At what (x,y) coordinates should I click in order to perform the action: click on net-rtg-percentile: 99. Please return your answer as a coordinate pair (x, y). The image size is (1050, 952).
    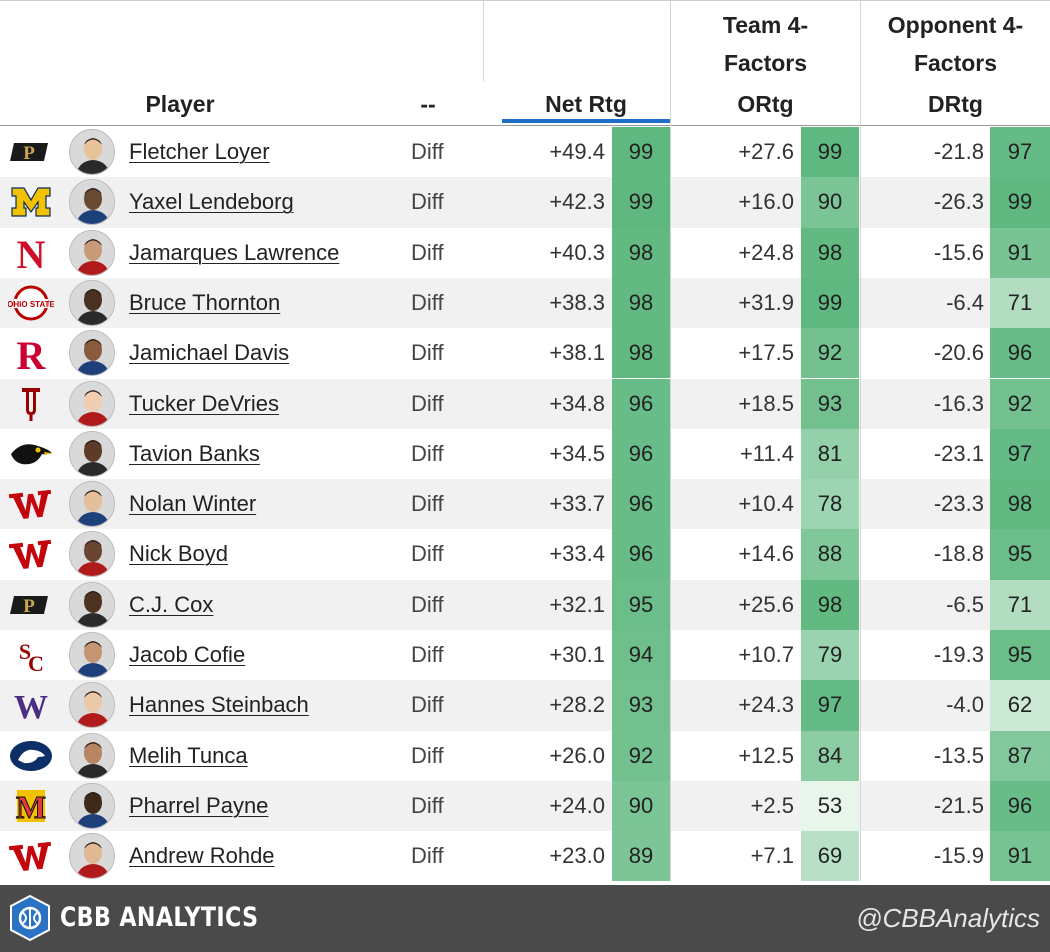
    Looking at the image, I should click on (641, 202).